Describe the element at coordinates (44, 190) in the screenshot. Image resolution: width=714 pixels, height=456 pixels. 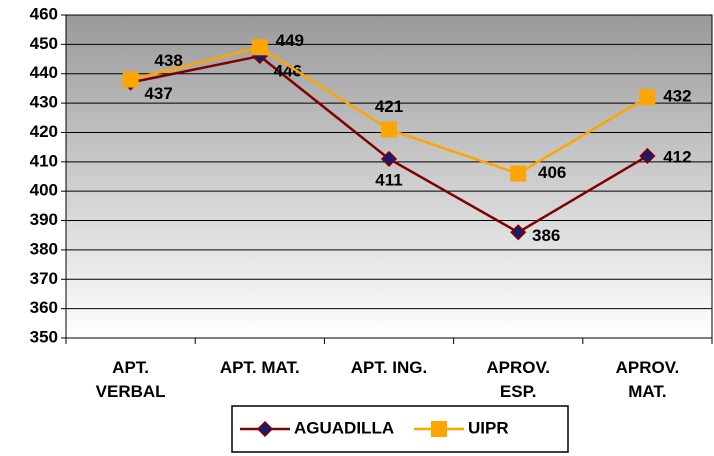
I see `y-tick-label: 400` at that location.